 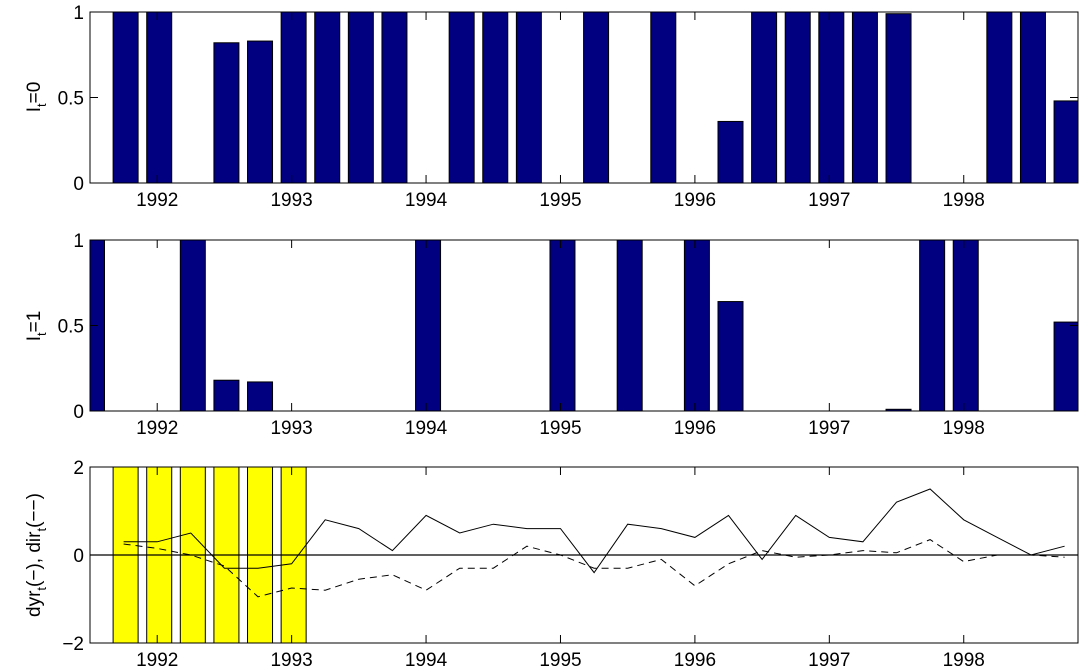 I want to click on svg-text: dyrt(−), dirt(−−), so click(x=36, y=555).